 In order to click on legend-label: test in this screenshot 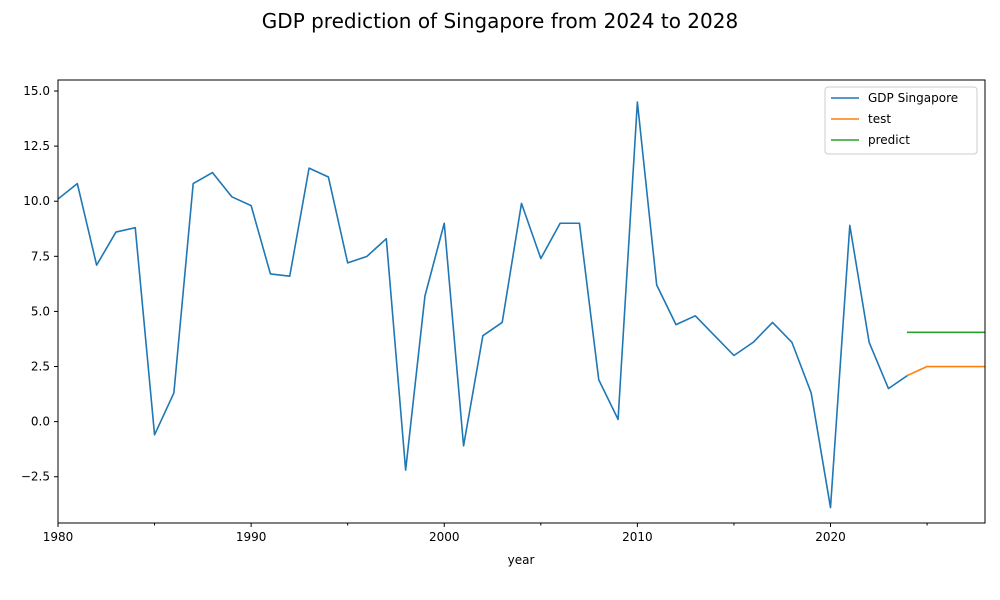, I will do `click(879, 119)`.